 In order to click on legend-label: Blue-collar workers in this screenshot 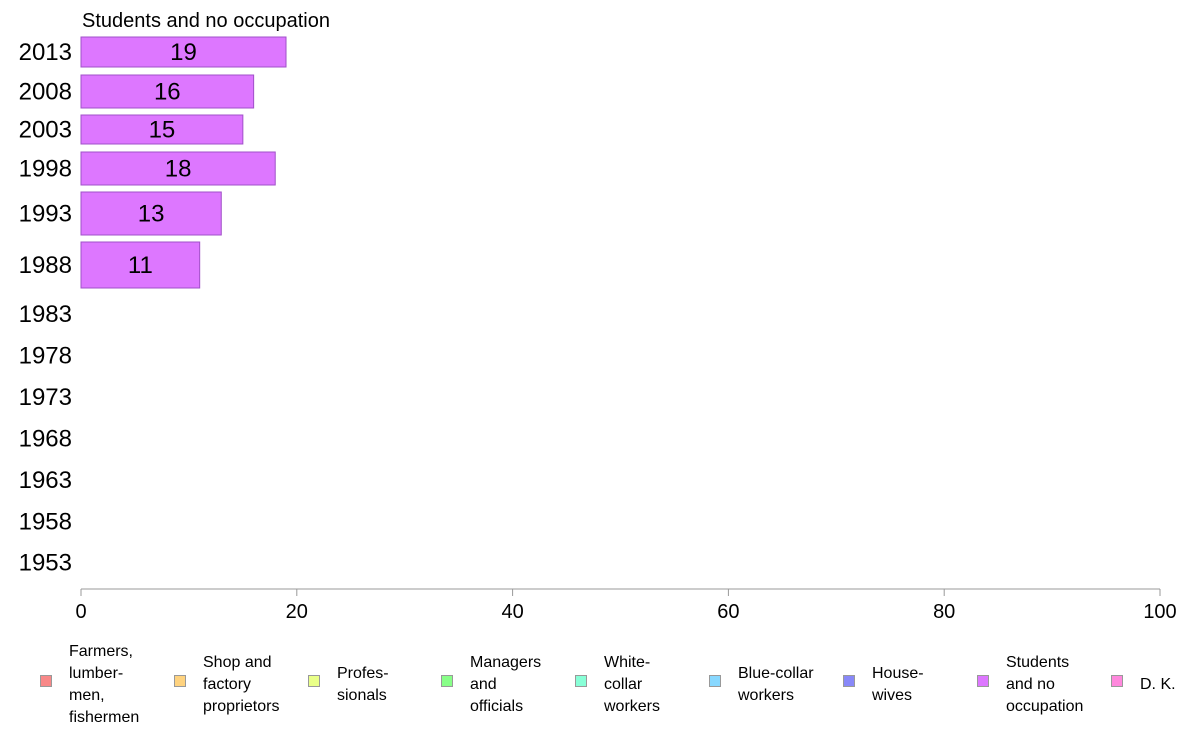, I will do `click(776, 684)`.